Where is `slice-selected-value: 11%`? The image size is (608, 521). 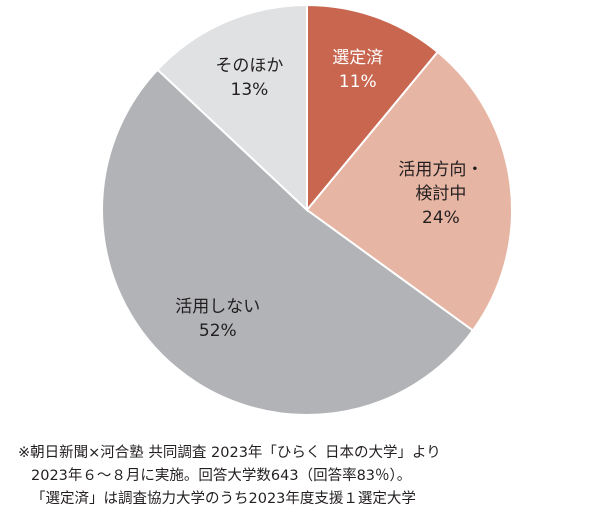 slice-selected-value: 11% is located at coordinates (358, 82).